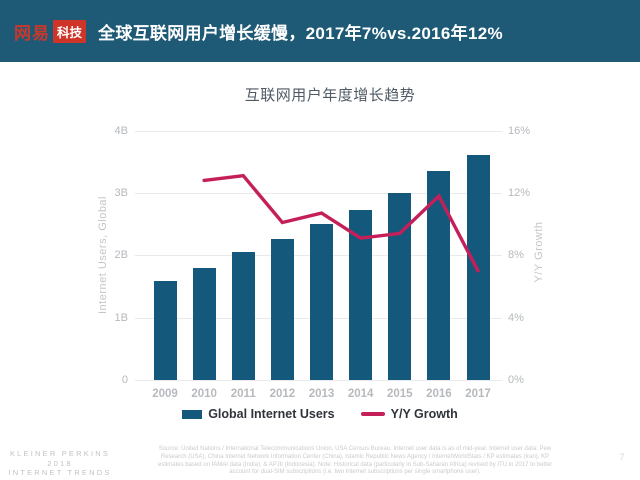 The image size is (640, 480). I want to click on bar-2014, so click(361, 294).